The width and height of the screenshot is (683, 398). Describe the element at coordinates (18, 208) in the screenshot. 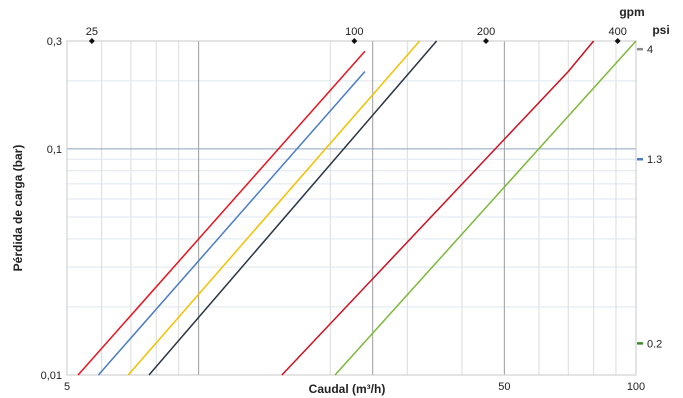

I see `y-axis-title: Pérdida de carga (bar)` at that location.